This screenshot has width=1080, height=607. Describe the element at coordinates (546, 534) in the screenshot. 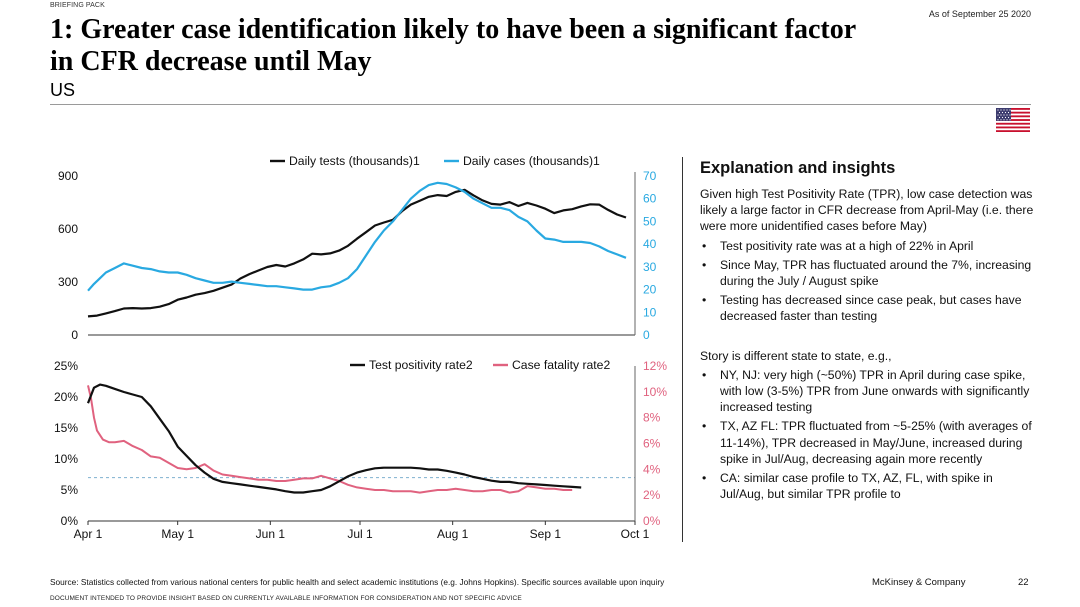

I see `x-tick-label-5: Sep 1` at that location.